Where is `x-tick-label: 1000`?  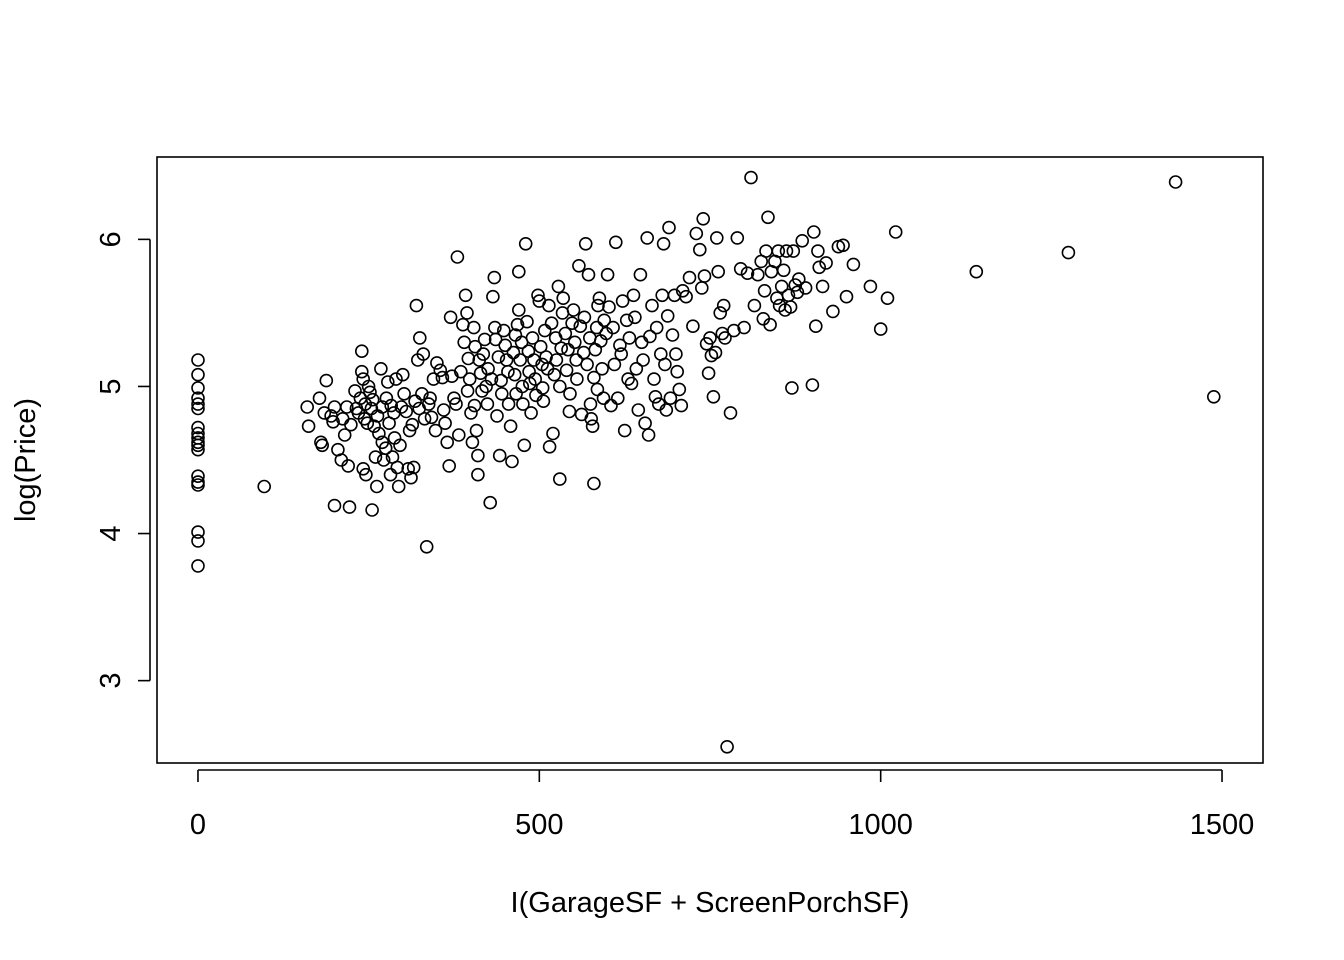
x-tick-label: 1000 is located at coordinates (880, 825).